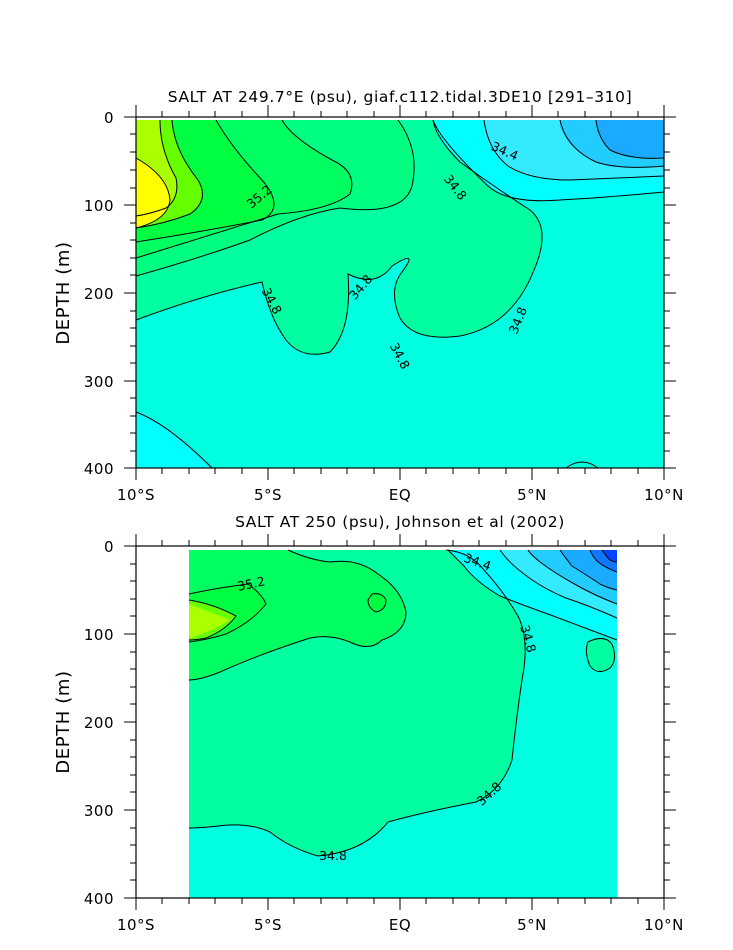 This screenshot has width=733, height=950. Describe the element at coordinates (333, 855) in the screenshot. I see `bottom-clabel-5: 34.8` at that location.